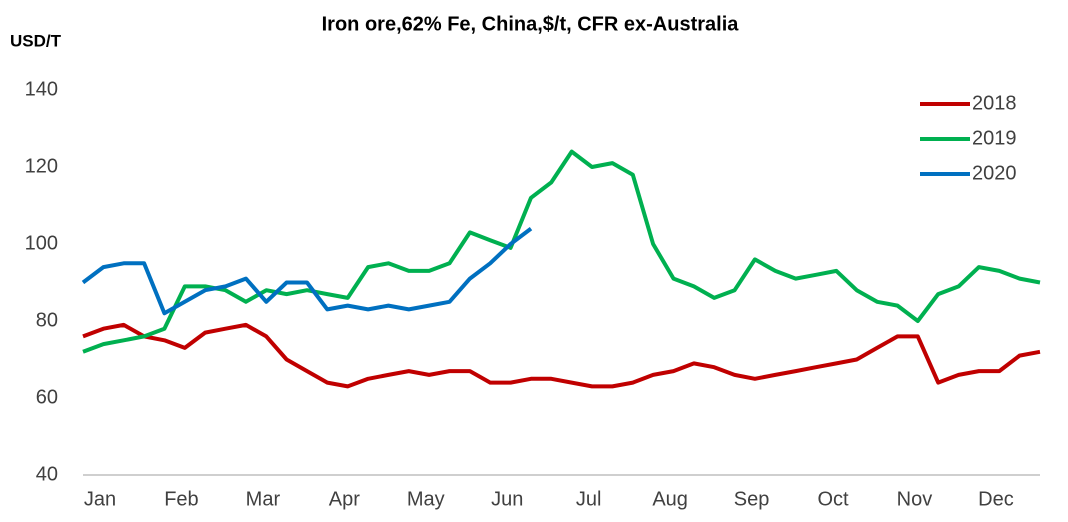 The height and width of the screenshot is (522, 1068). What do you see at coordinates (41, 243) in the screenshot?
I see `y-tick-label: 100` at bounding box center [41, 243].